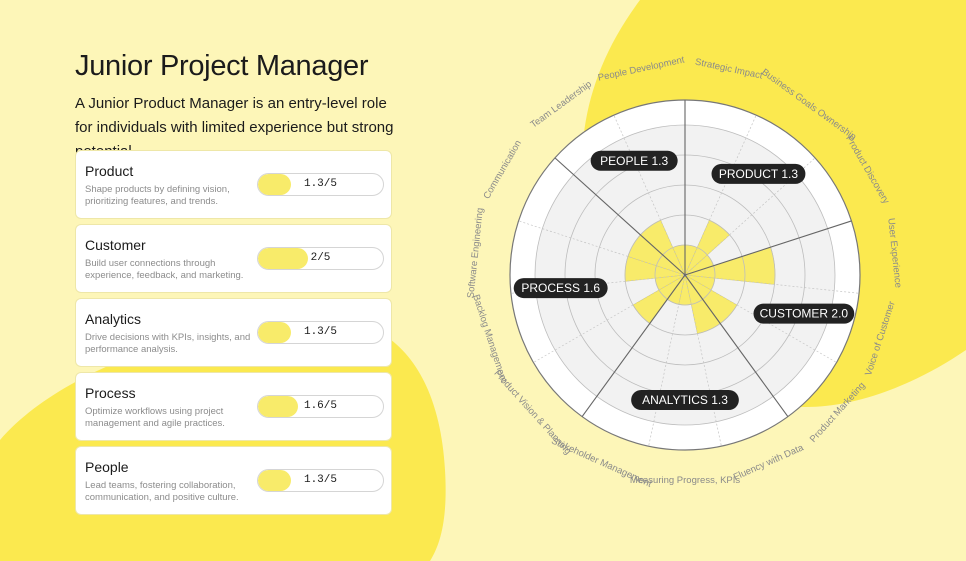 Image resolution: width=966 pixels, height=561 pixels. What do you see at coordinates (110, 393) in the screenshot?
I see `card-title: Process` at bounding box center [110, 393].